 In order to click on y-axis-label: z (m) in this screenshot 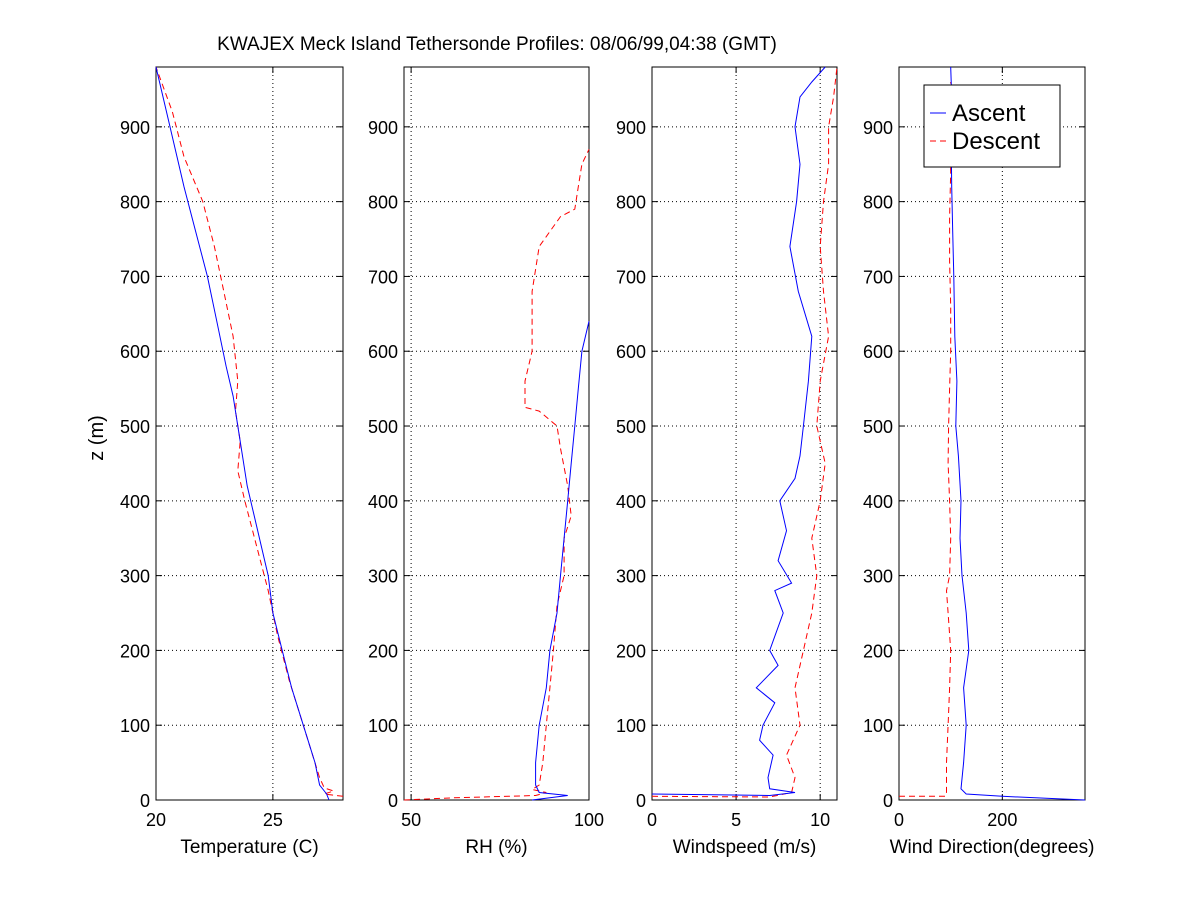, I will do `click(97, 438)`.